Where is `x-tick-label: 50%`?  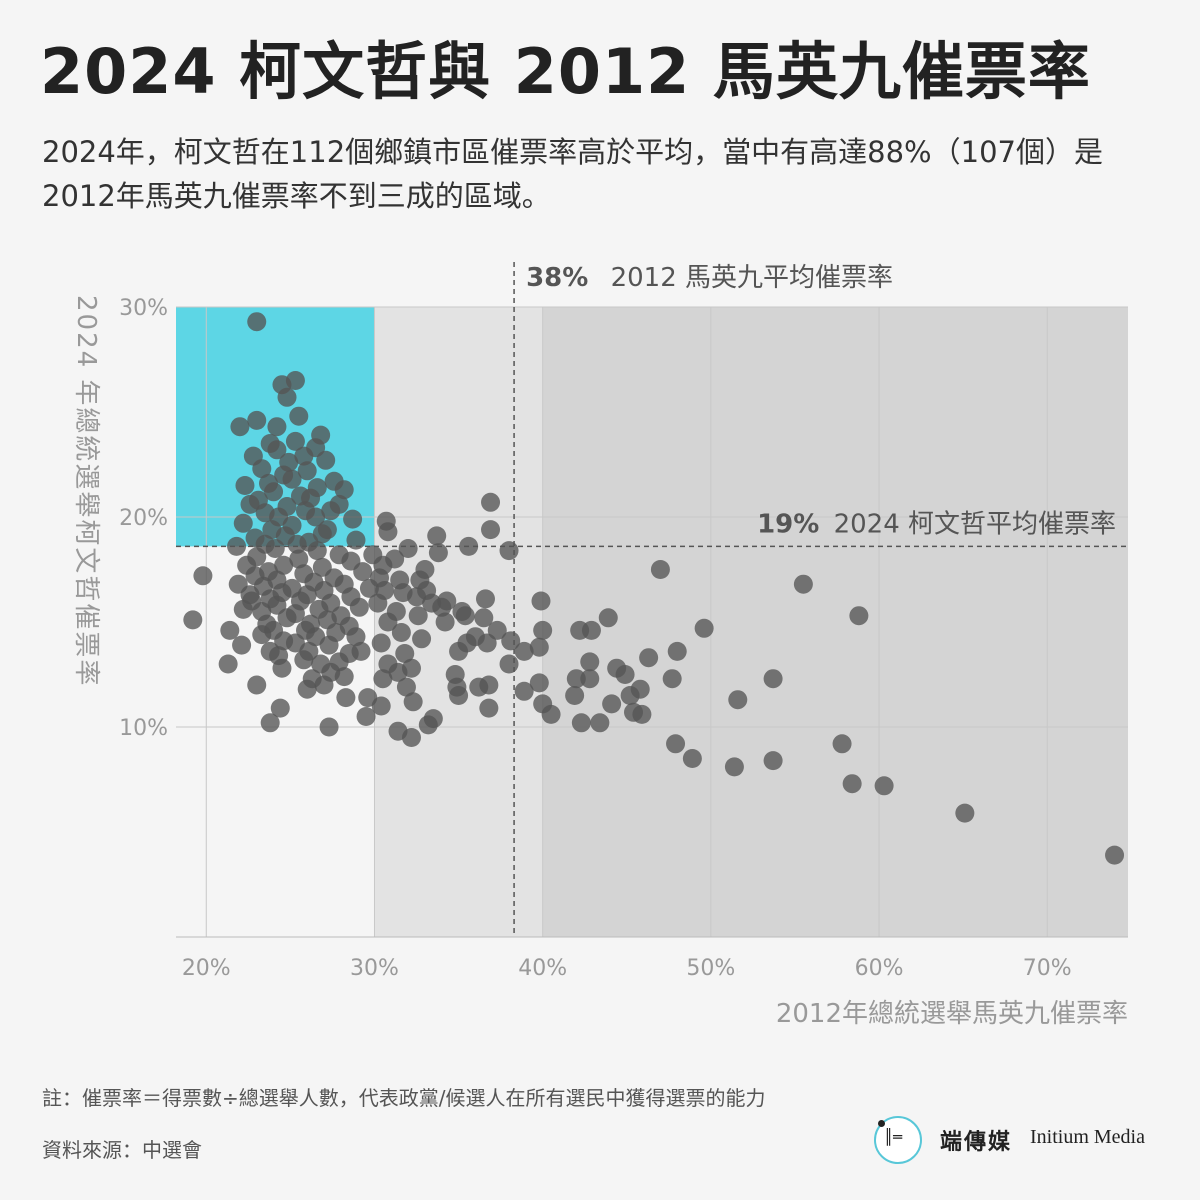
x-tick-label: 50% is located at coordinates (710, 968).